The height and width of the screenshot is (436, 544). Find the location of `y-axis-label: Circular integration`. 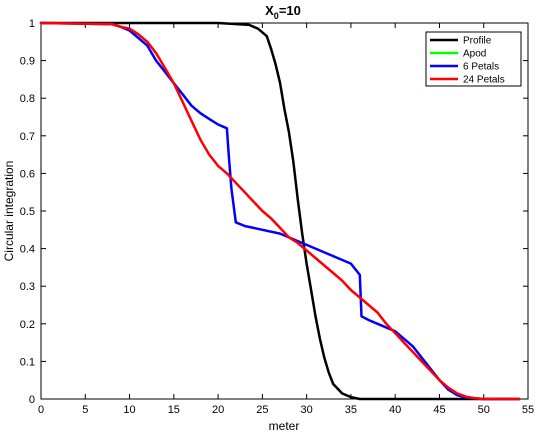

y-axis-label: Circular integration is located at coordinates (9, 211).